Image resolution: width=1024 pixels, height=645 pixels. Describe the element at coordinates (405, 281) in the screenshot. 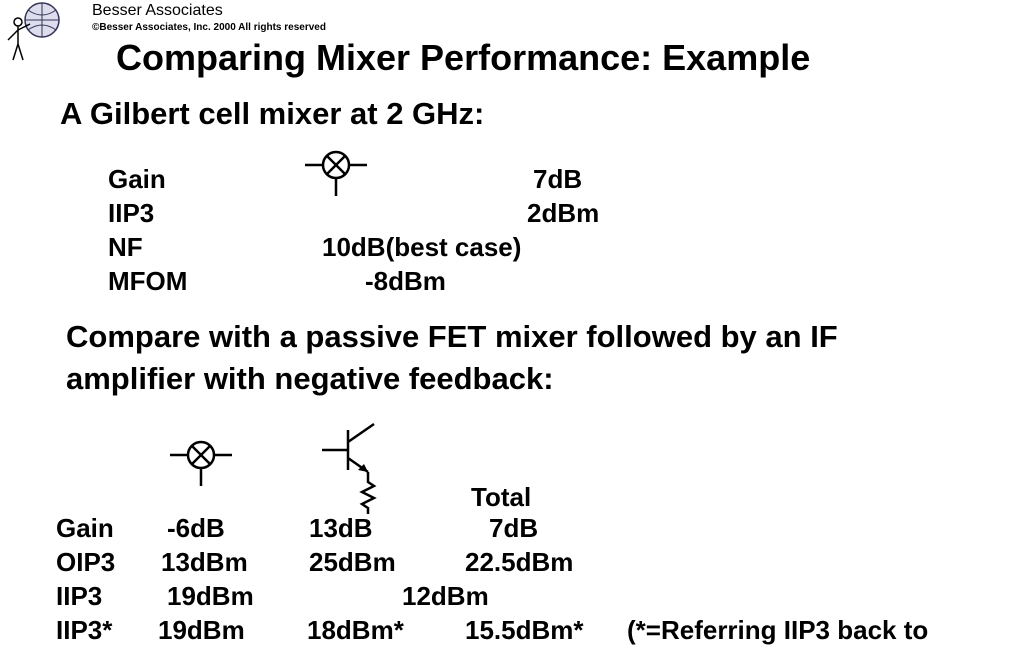

I see `value: -8dBm` at that location.